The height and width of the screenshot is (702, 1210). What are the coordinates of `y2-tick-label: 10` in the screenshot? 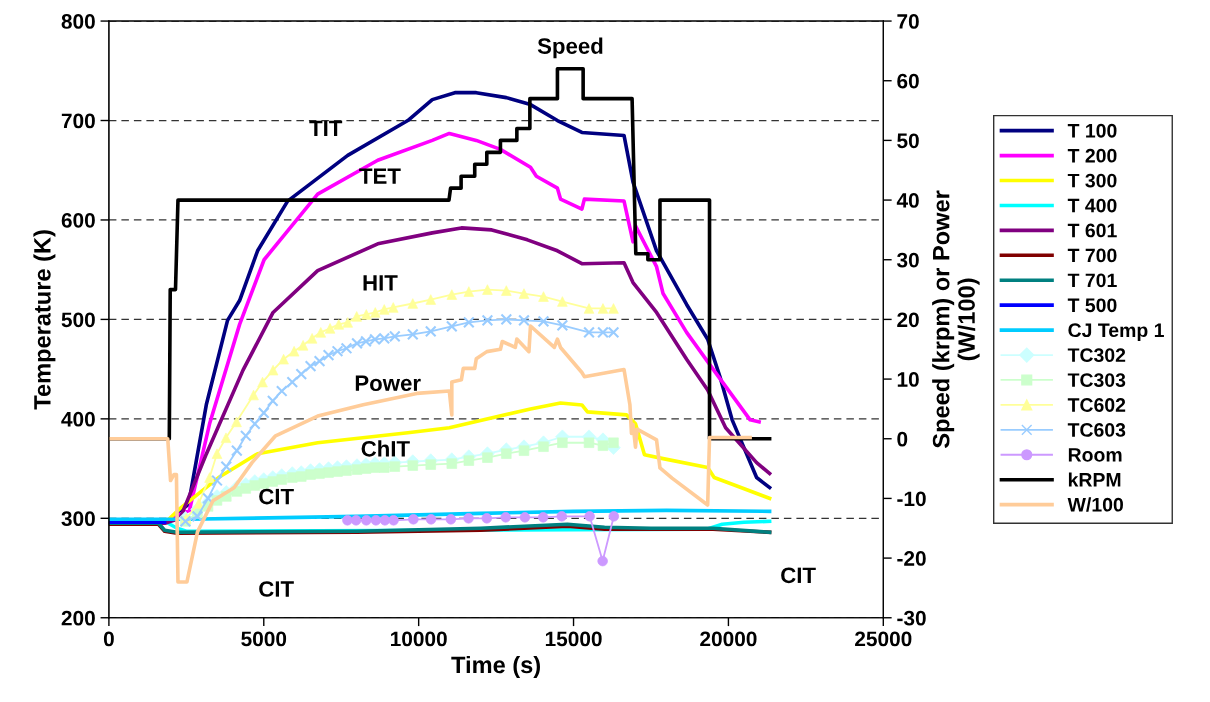 It's located at (908, 379).